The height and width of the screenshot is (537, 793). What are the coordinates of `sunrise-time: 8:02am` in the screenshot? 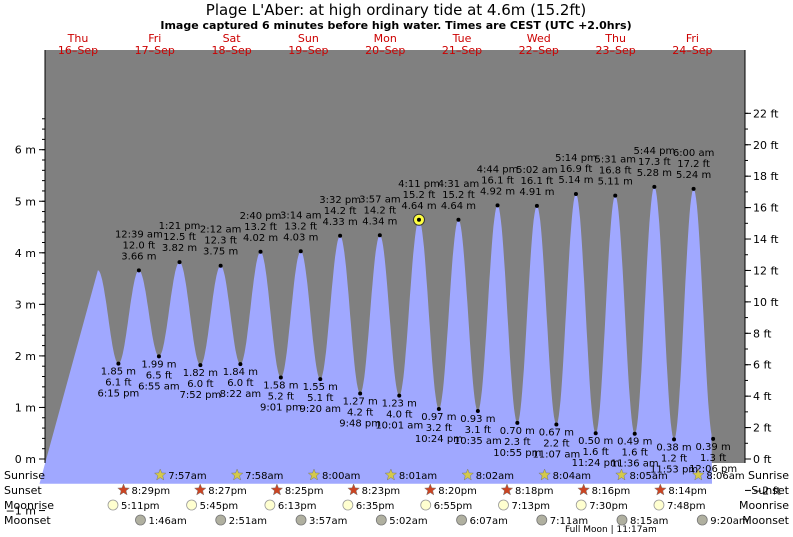 It's located at (495, 476).